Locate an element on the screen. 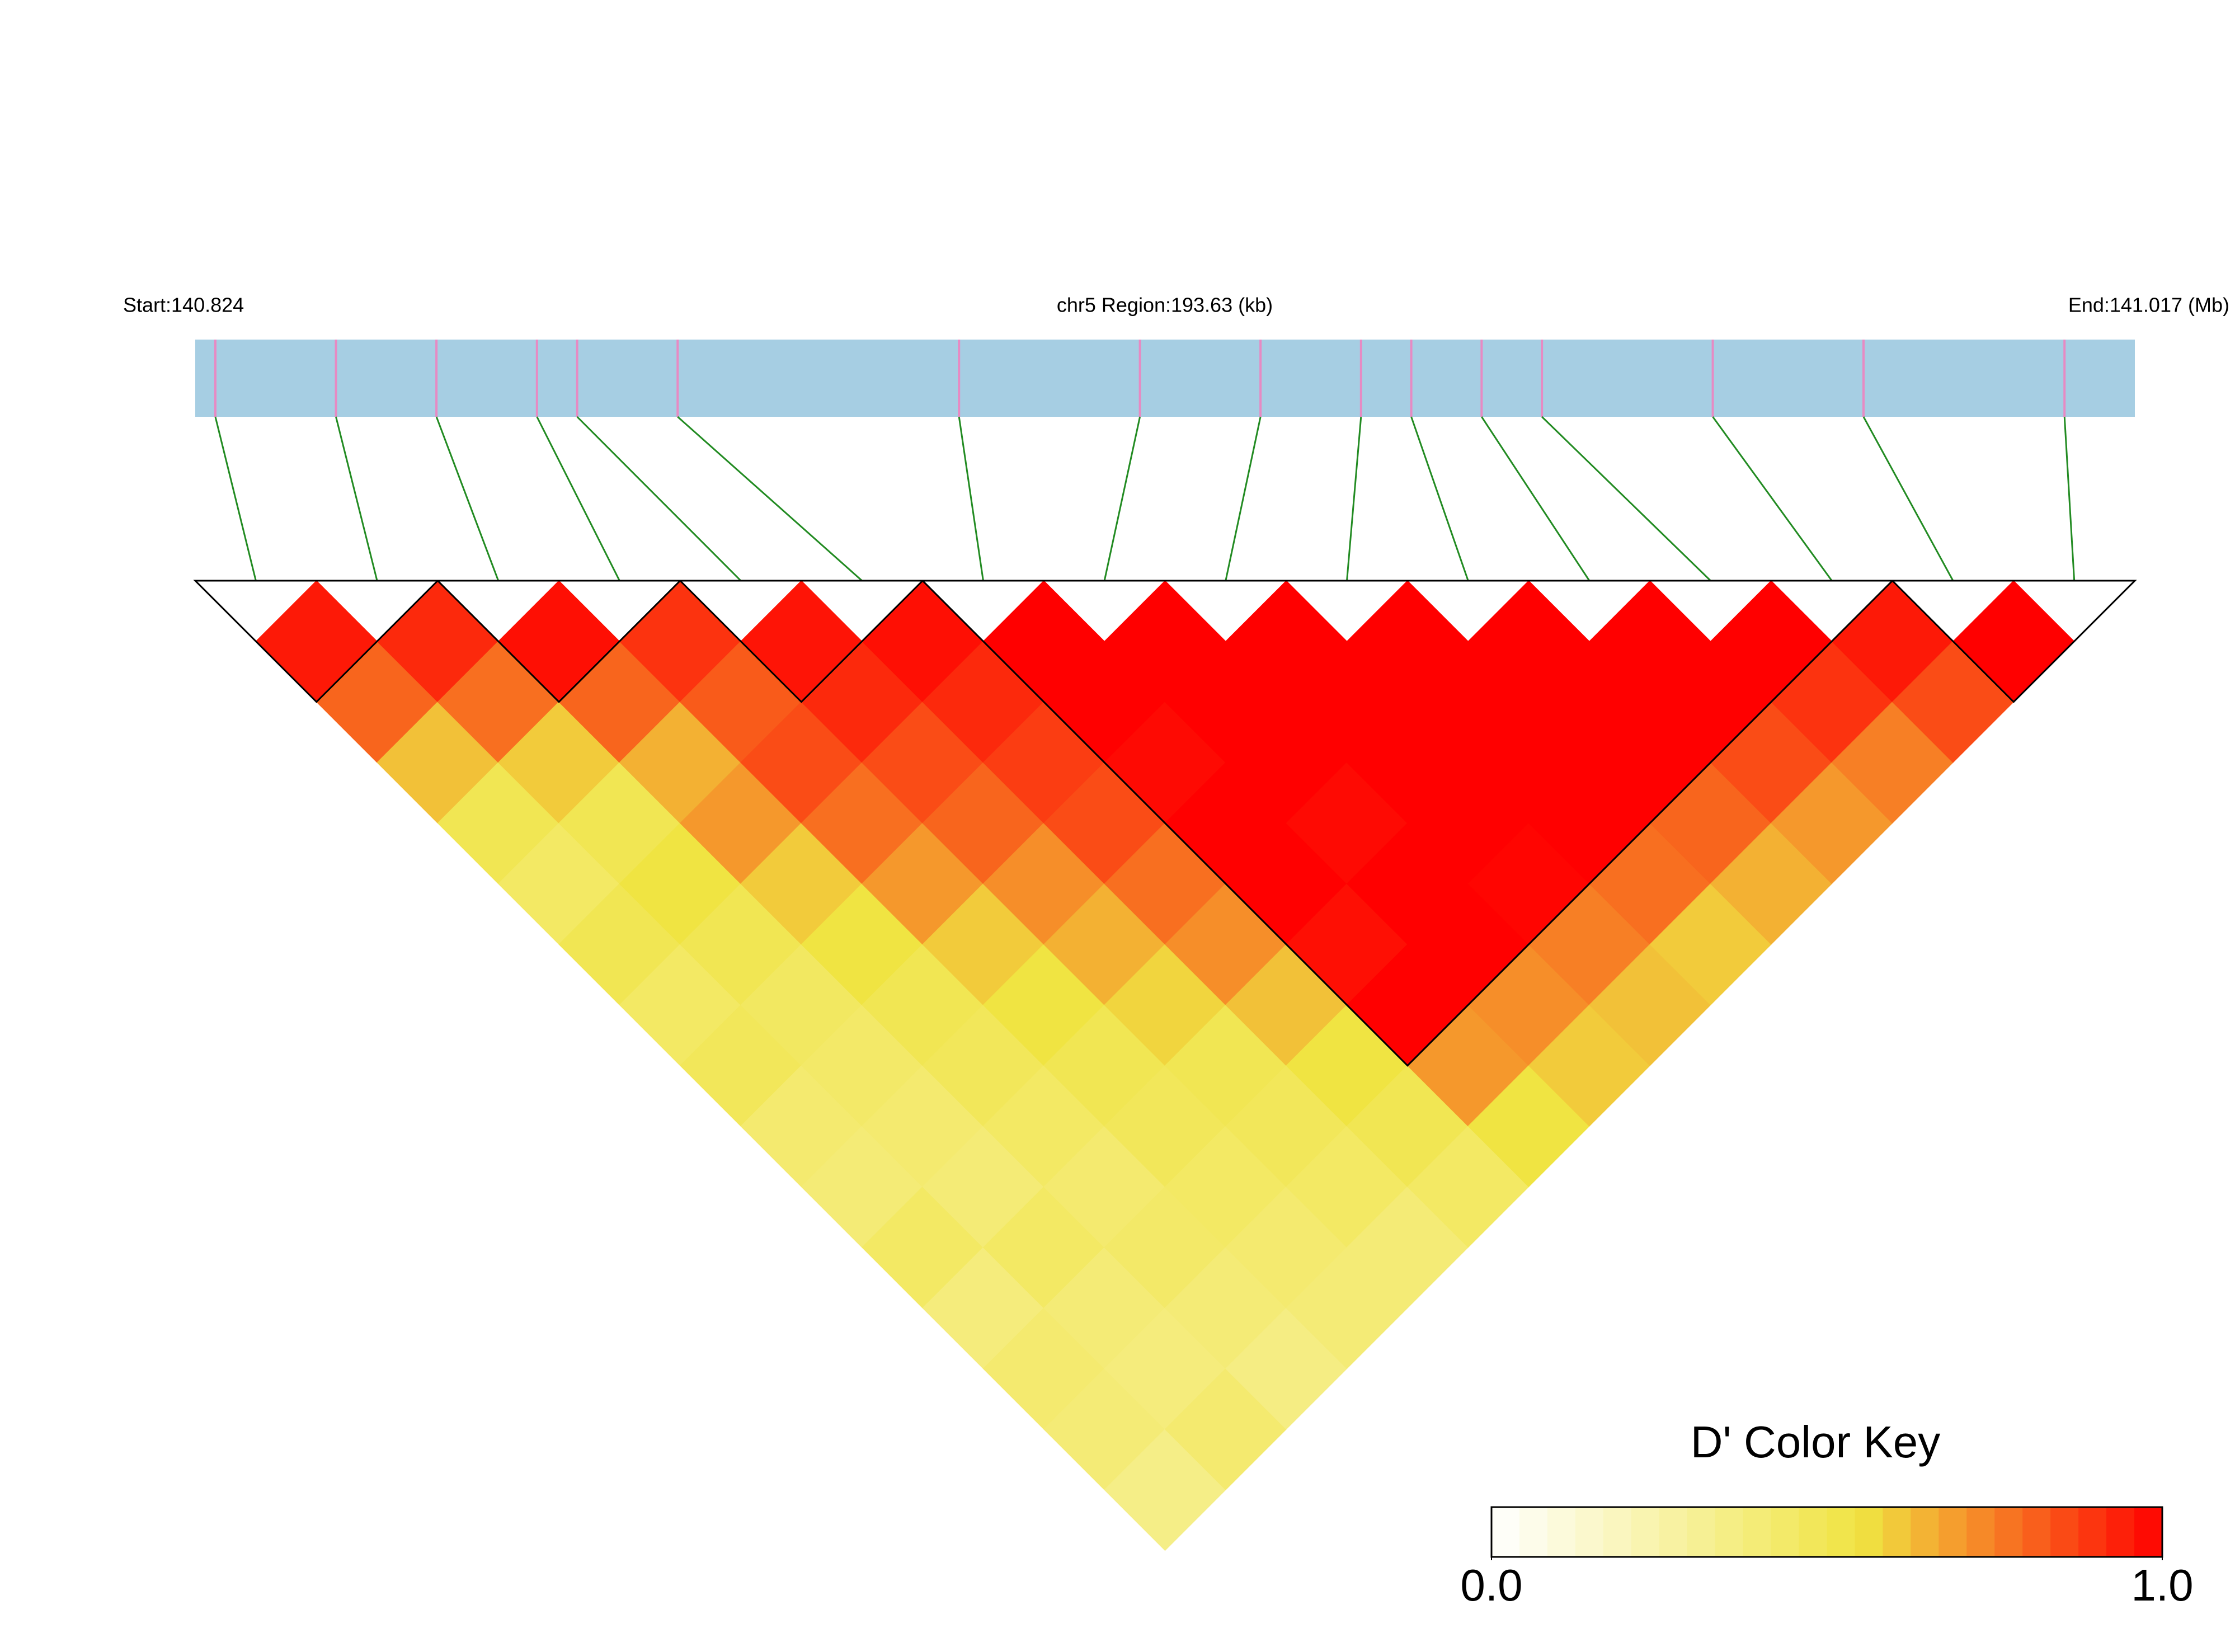 This screenshot has height=1652, width=2235. key-tick-label: 1.0 is located at coordinates (2162, 1585).